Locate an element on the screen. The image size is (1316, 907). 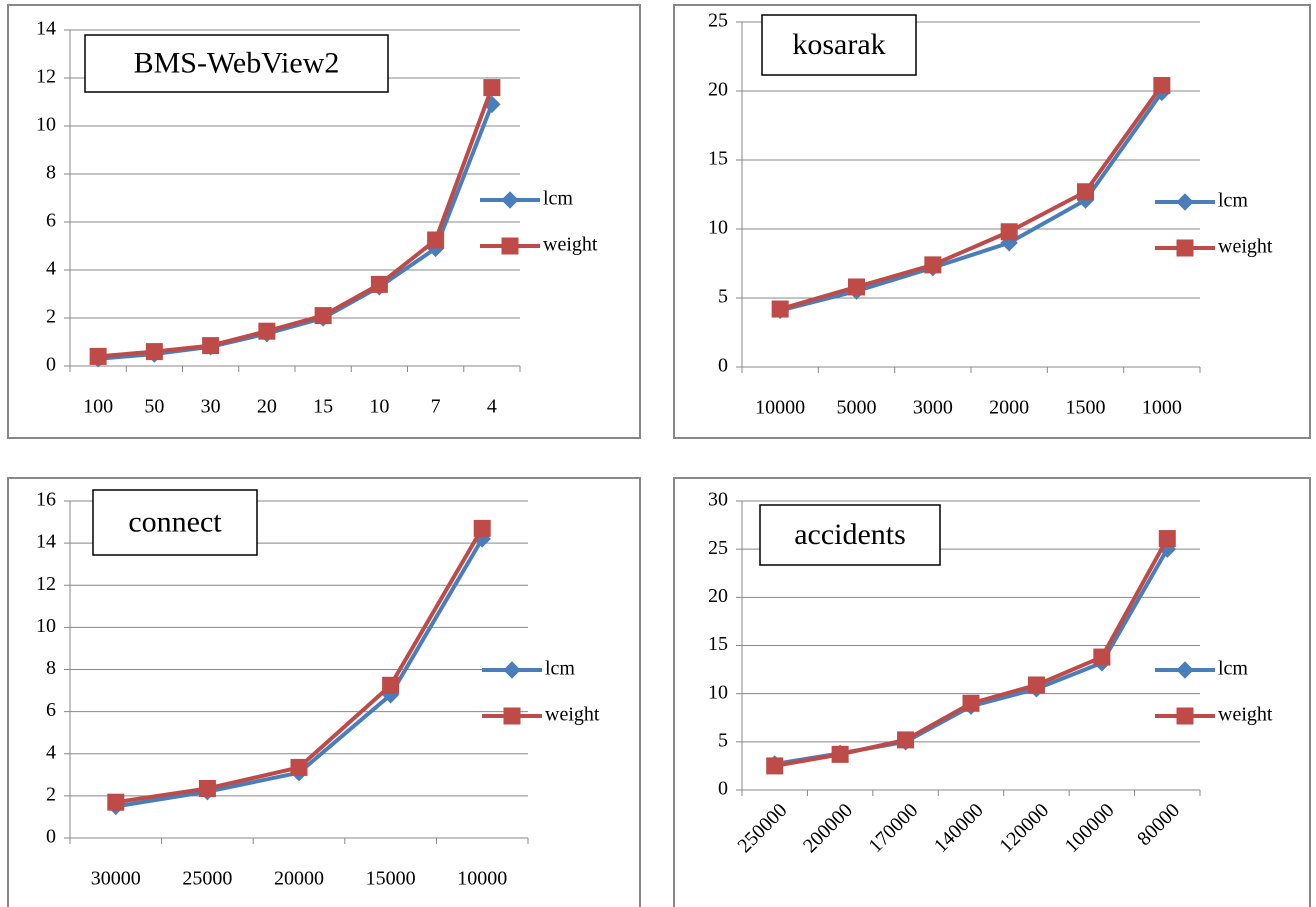
x-tick-label: 25000 is located at coordinates (207, 879).